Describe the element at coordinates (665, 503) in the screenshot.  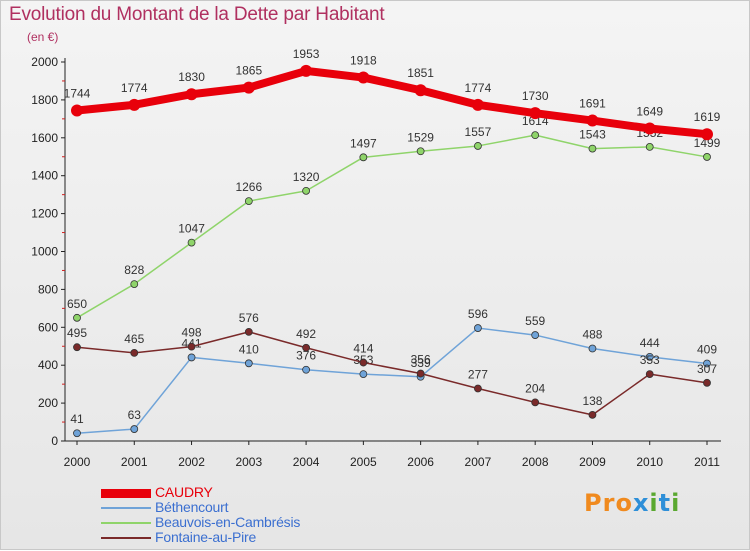
I see `logo-letter: t` at that location.